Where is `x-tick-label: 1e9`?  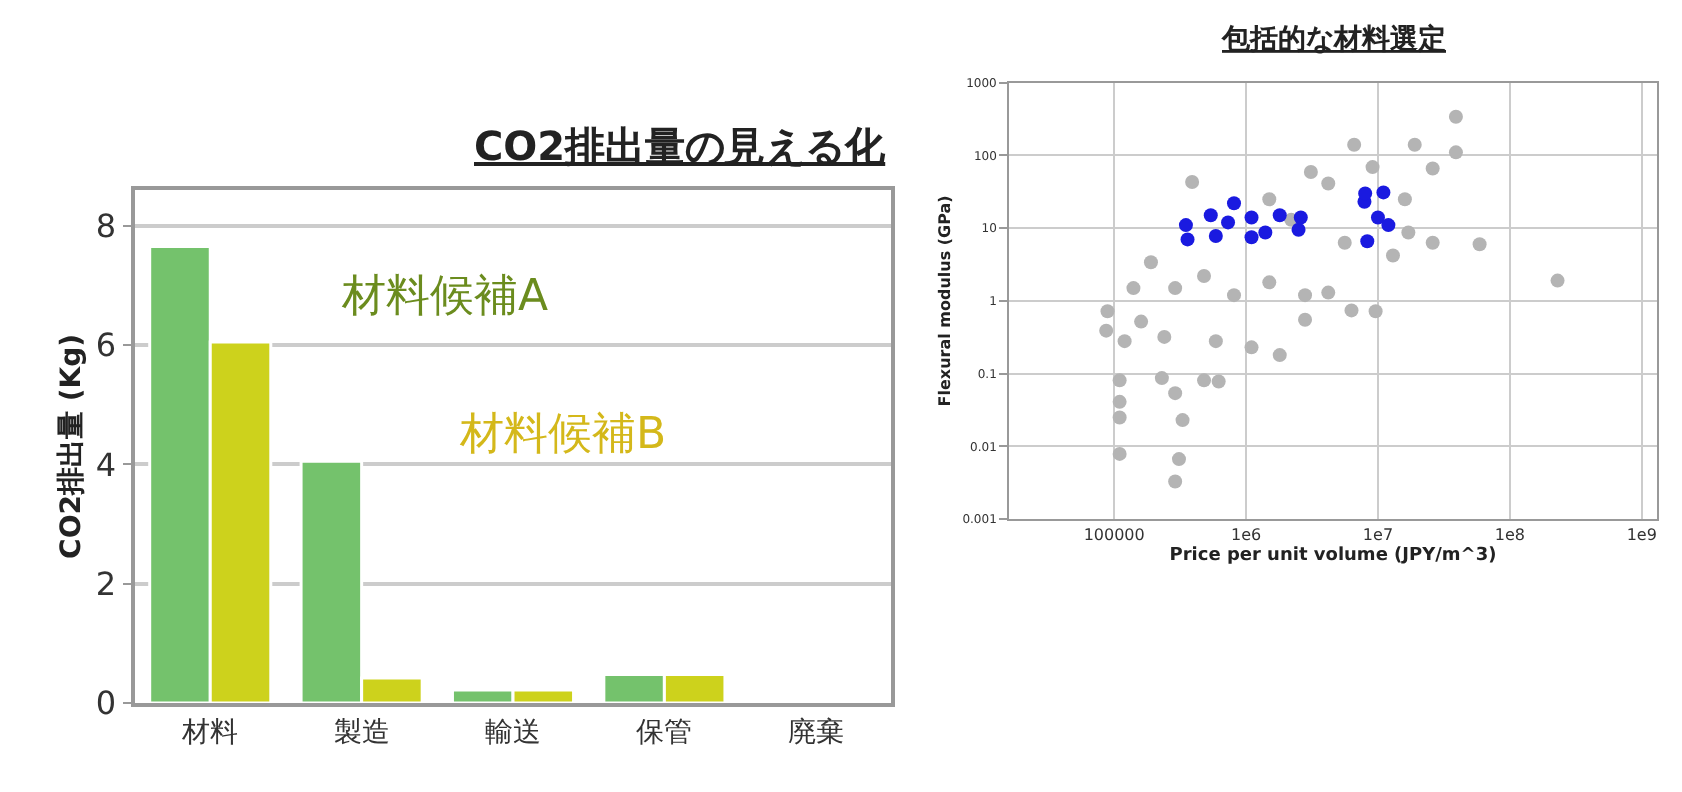
x-tick-label: 1e9 is located at coordinates (1641, 535).